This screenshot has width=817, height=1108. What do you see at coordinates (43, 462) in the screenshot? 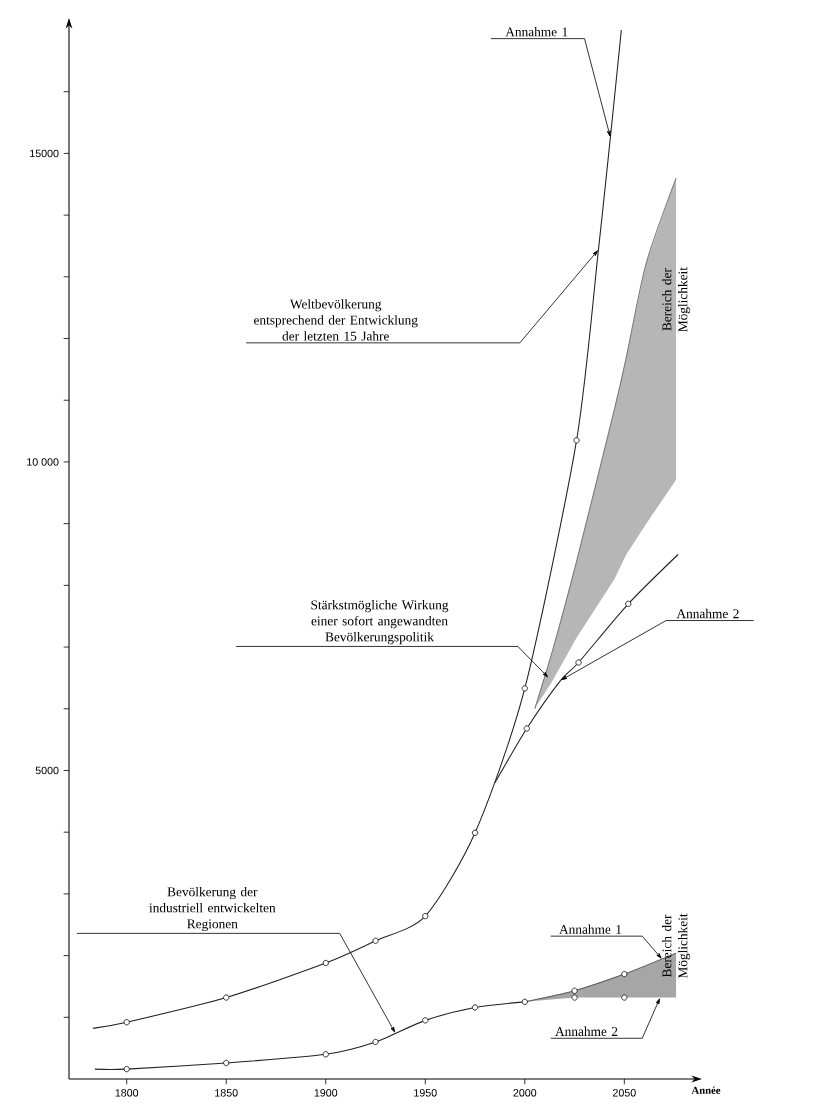
I see `y-tick-label: 10 000` at bounding box center [43, 462].